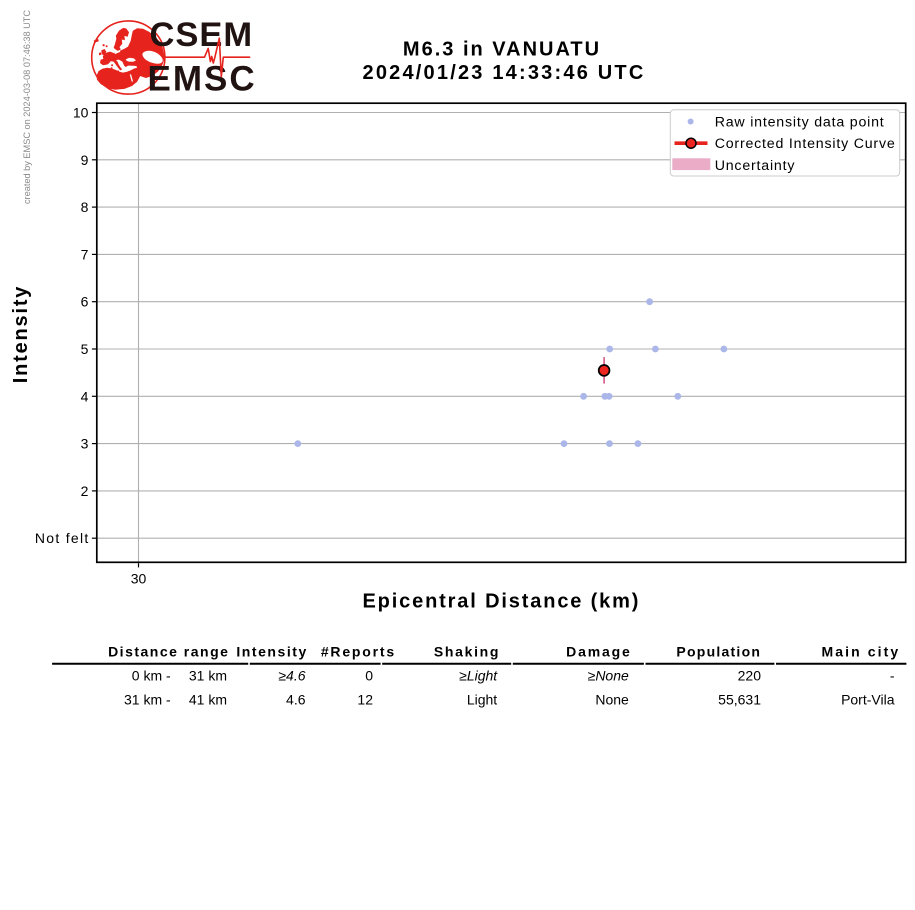 This screenshot has width=915, height=910. I want to click on svg-text: 8, so click(85, 207).